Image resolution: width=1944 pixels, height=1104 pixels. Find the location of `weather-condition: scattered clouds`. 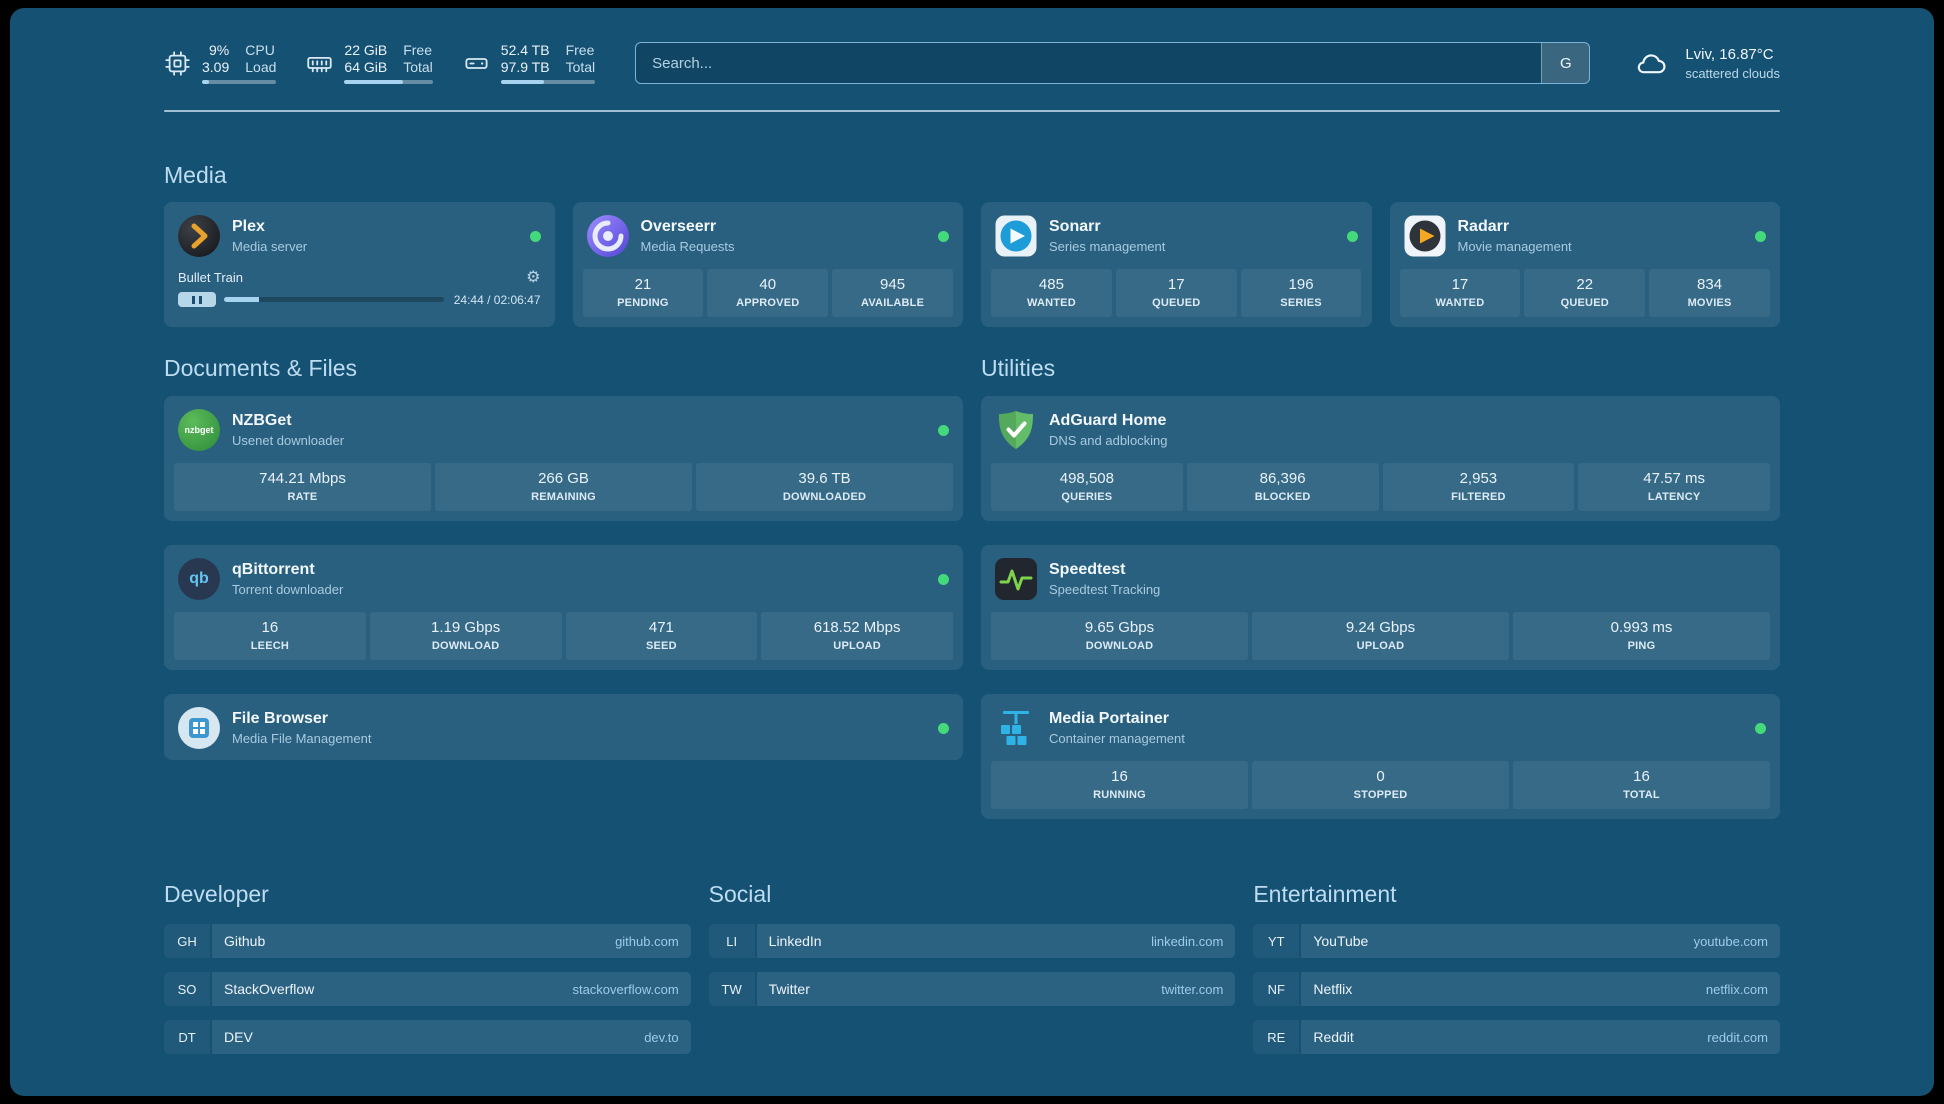

weather-condition: scattered clouds is located at coordinates (1732, 73).